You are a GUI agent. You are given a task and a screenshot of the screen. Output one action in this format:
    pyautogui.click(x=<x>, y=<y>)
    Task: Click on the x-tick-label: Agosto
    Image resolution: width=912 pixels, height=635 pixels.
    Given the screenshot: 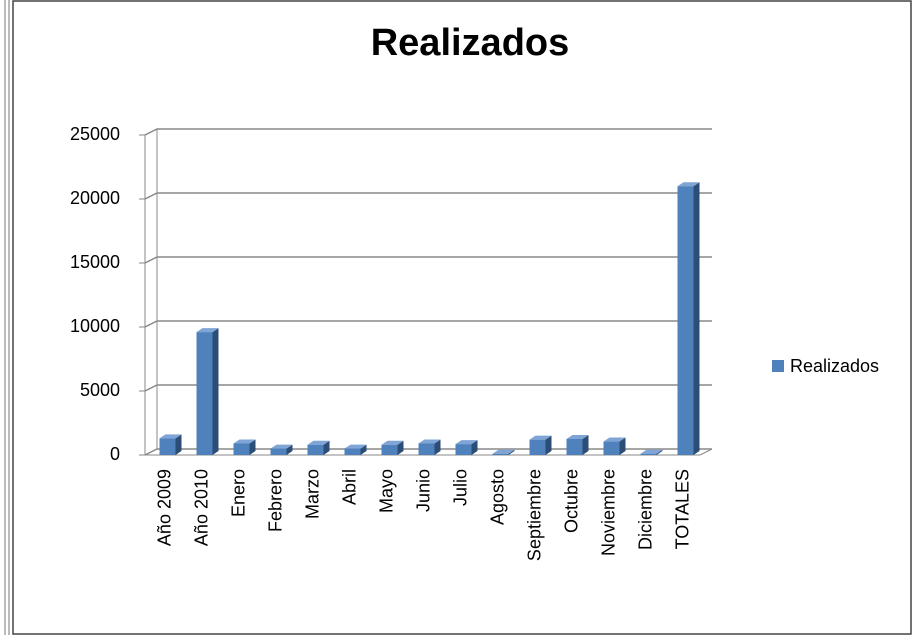 What is the action you would take?
    pyautogui.click(x=497, y=497)
    